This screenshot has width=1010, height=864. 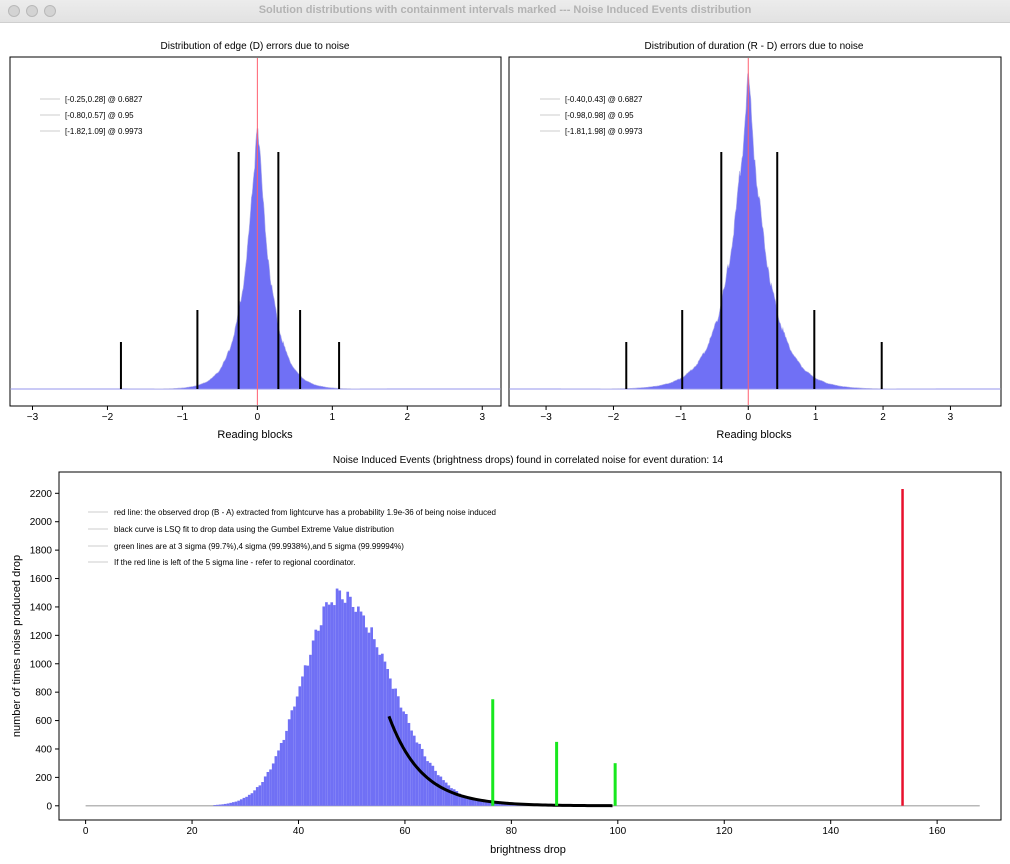 I want to click on x-axis-ticks: −3 −2 −1 0 1 2 3, so click(x=747, y=414).